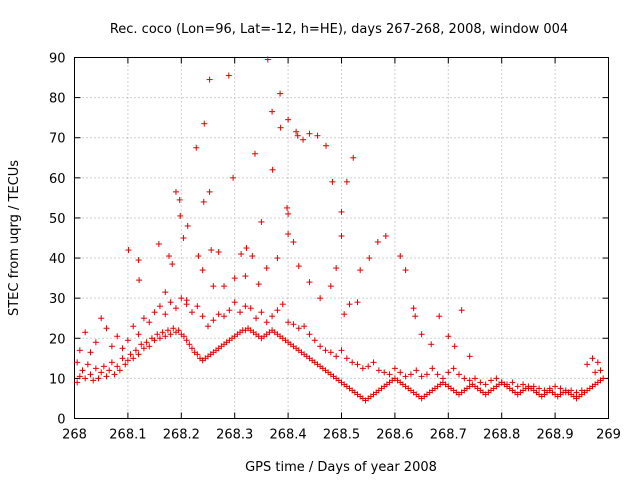 The height and width of the screenshot is (480, 640). Describe the element at coordinates (501, 435) in the screenshot. I see `x-tick-label: 268.8` at that location.